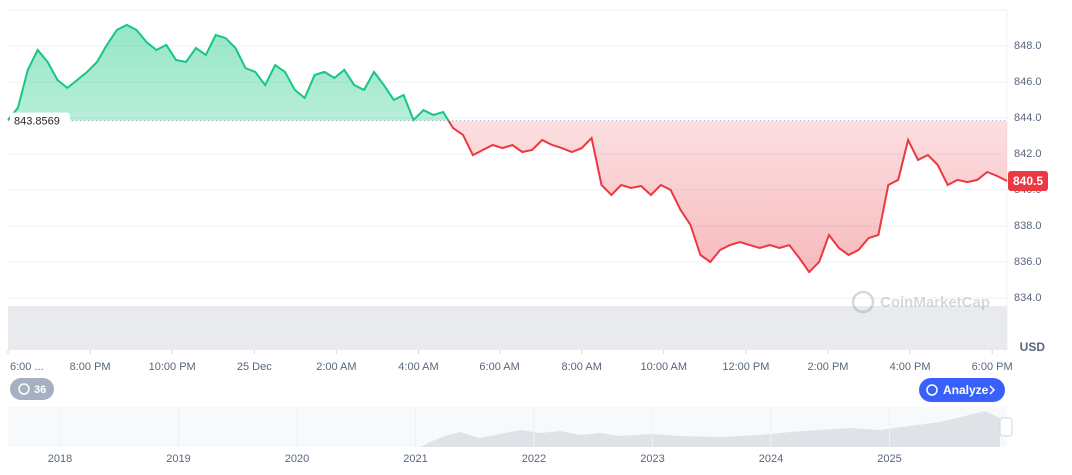 The height and width of the screenshot is (475, 1072). What do you see at coordinates (745, 367) in the screenshot?
I see `x-tick-label: 12:00 PM` at bounding box center [745, 367].